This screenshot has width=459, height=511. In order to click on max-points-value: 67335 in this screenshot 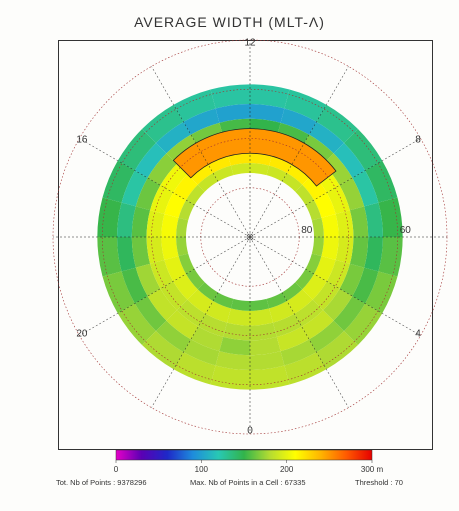, I will do `click(295, 482)`.